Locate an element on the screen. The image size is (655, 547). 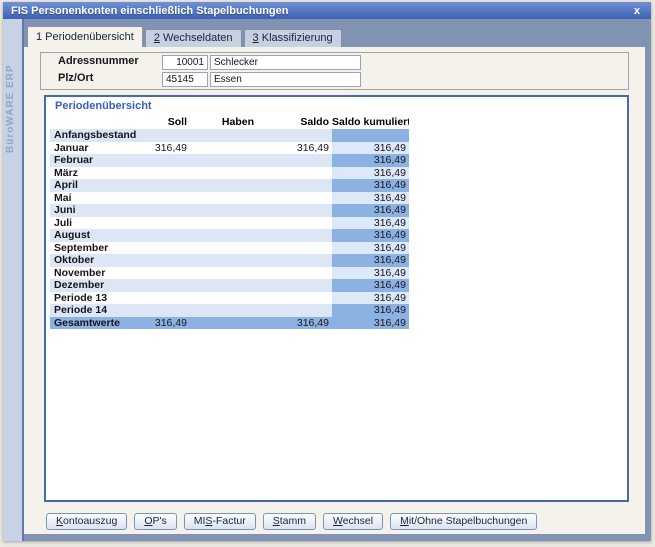
table-row: Oktober 316,49 is located at coordinates (229, 260).